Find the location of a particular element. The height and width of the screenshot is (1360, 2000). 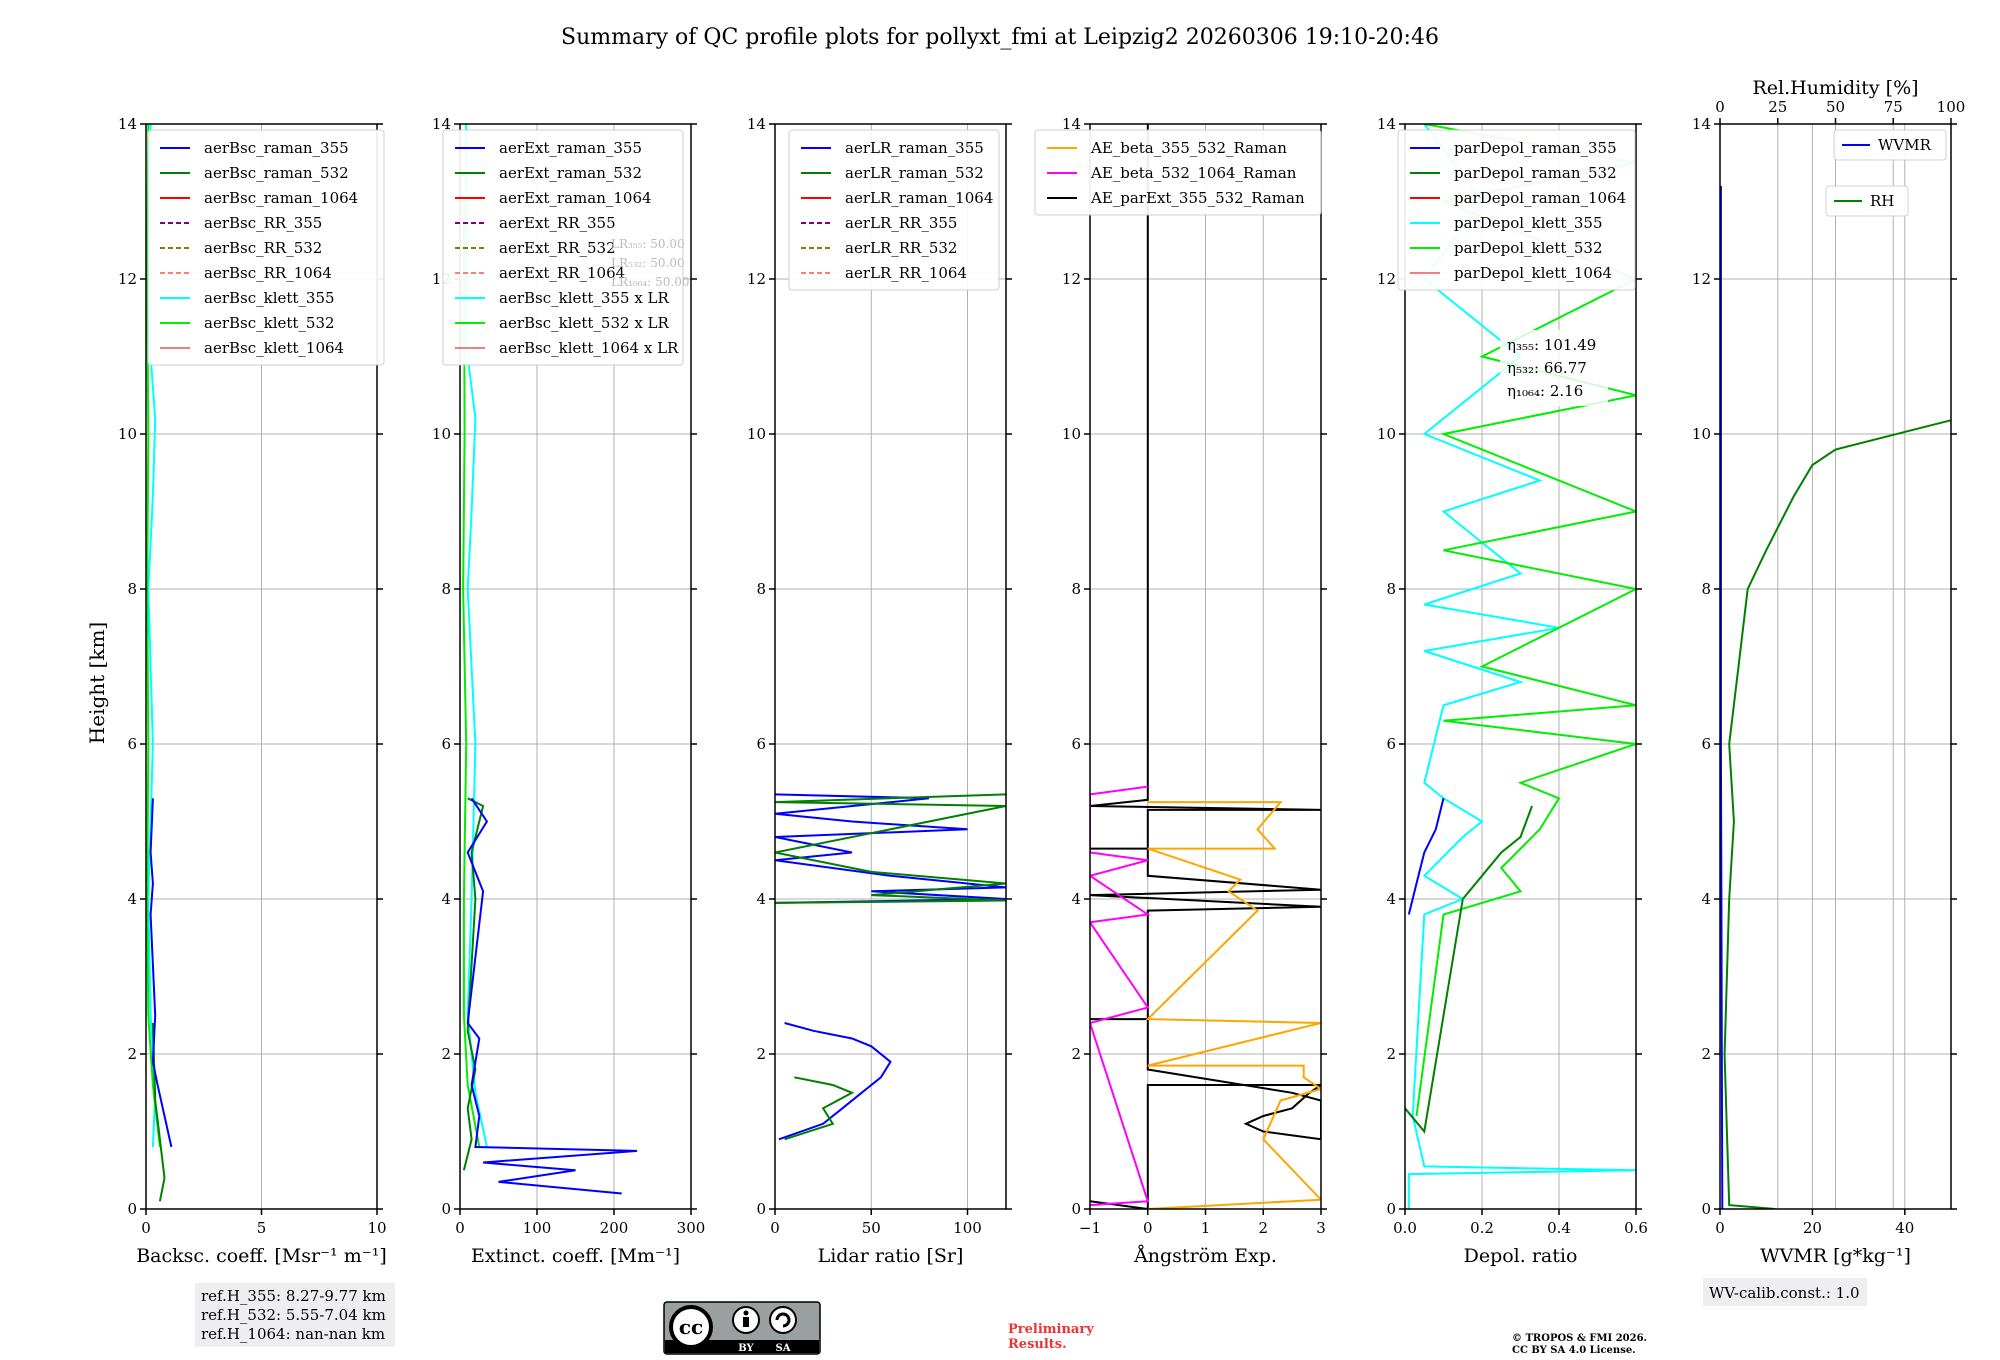

x-tick-label: −1 is located at coordinates (1090, 1228).